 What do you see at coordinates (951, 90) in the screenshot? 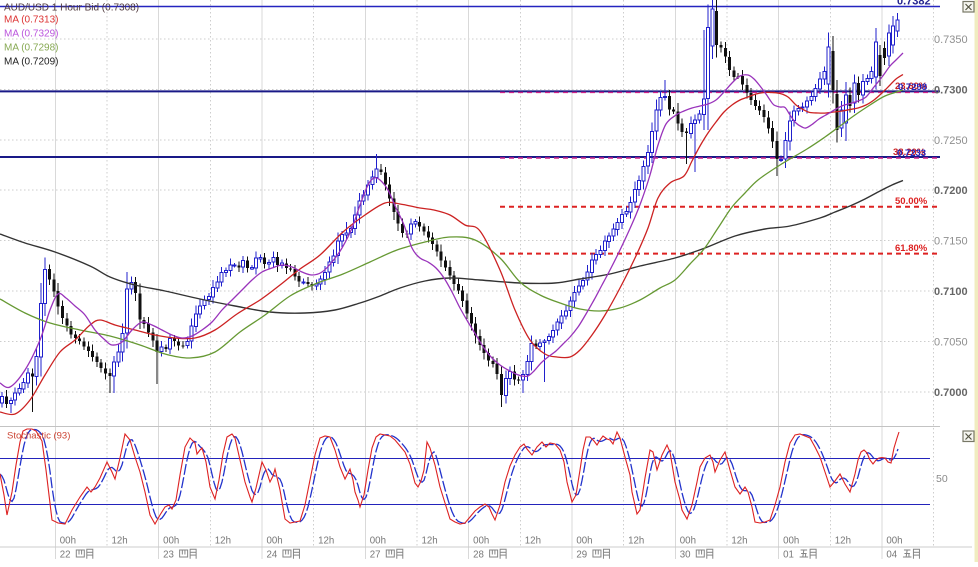
I see `svg-text: 0.7300` at bounding box center [951, 90].